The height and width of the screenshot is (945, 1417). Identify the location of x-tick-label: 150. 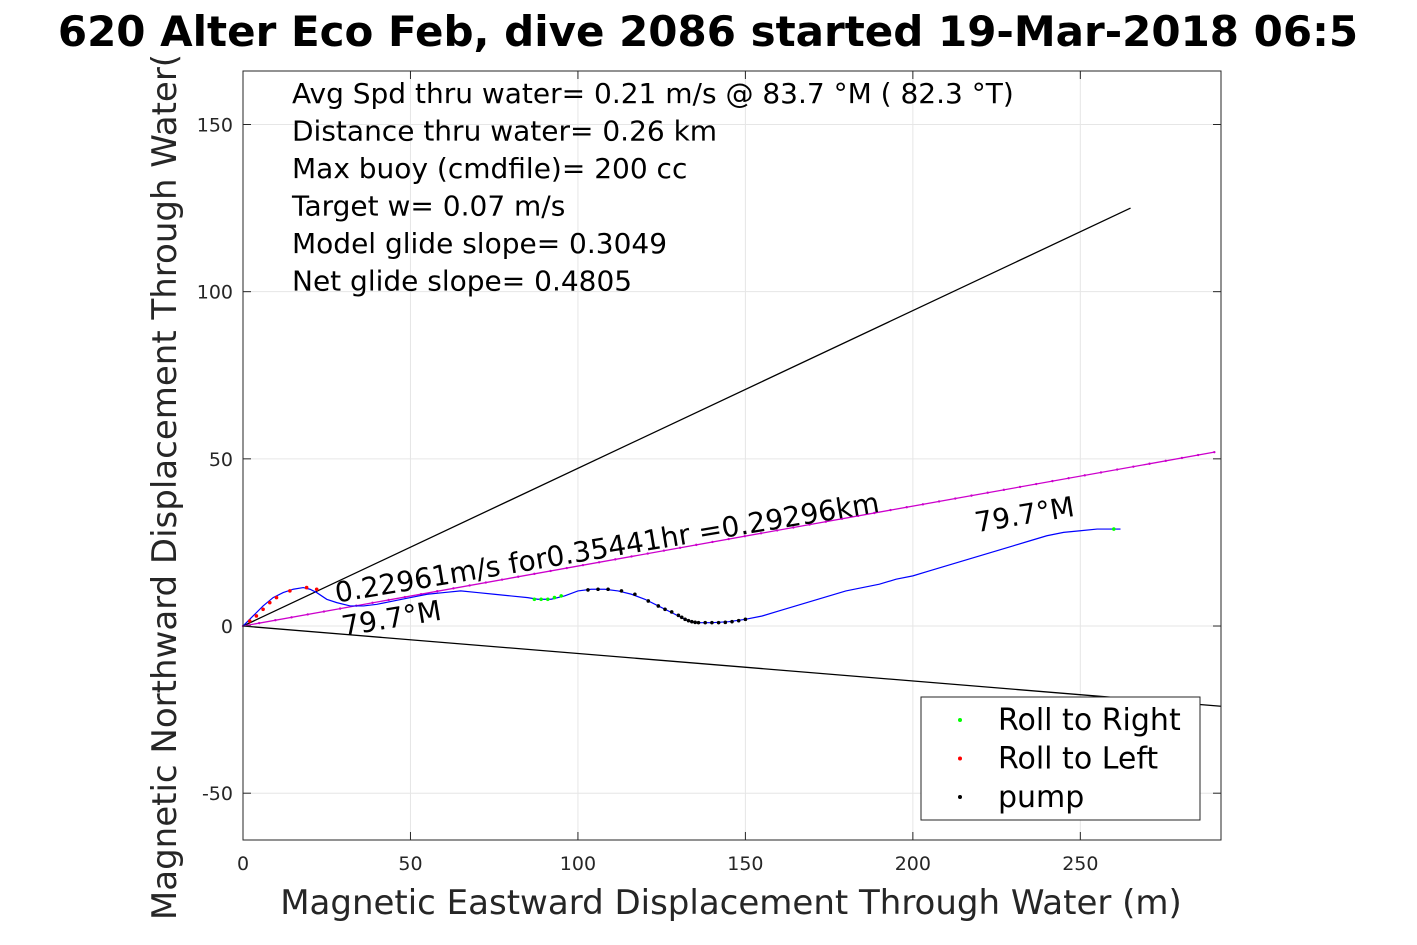
(745, 864).